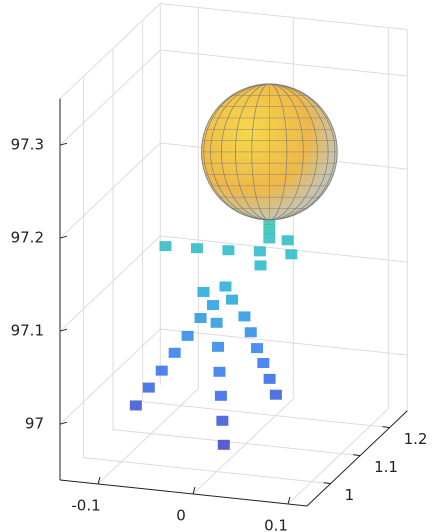  Describe the element at coordinates (34, 424) in the screenshot. I see `z-tick-label: 97` at that location.